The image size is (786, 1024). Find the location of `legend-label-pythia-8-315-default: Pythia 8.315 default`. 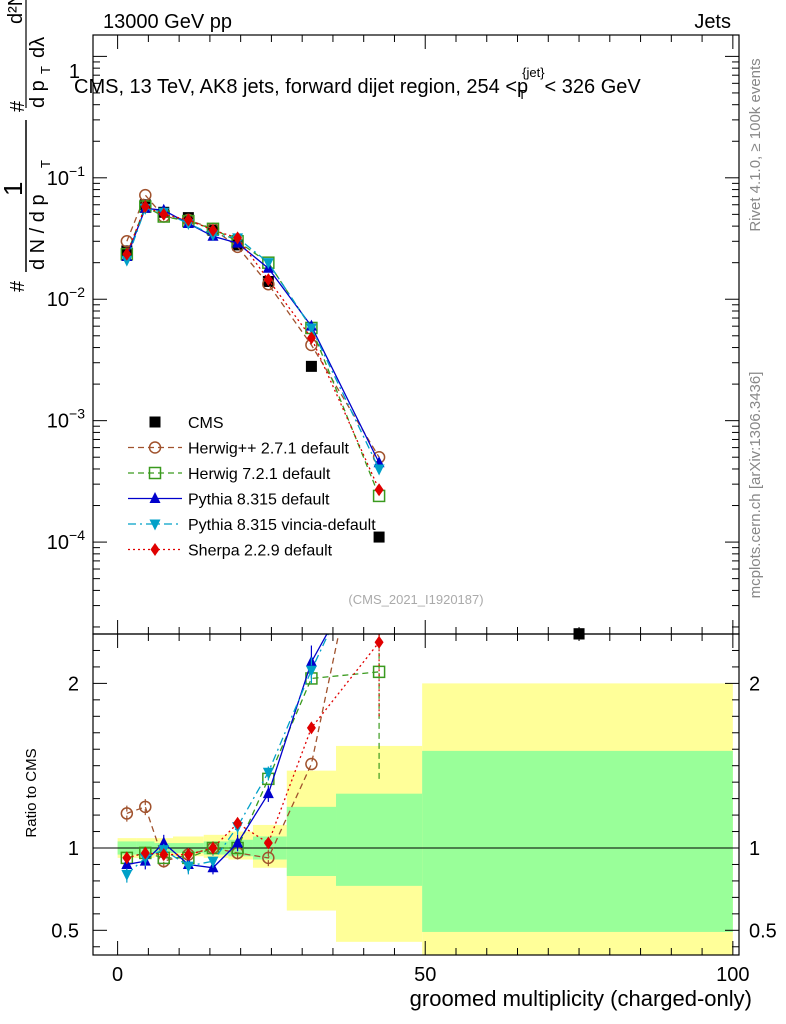

legend-label-pythia-8-315-default: Pythia 8.315 default is located at coordinates (259, 500).